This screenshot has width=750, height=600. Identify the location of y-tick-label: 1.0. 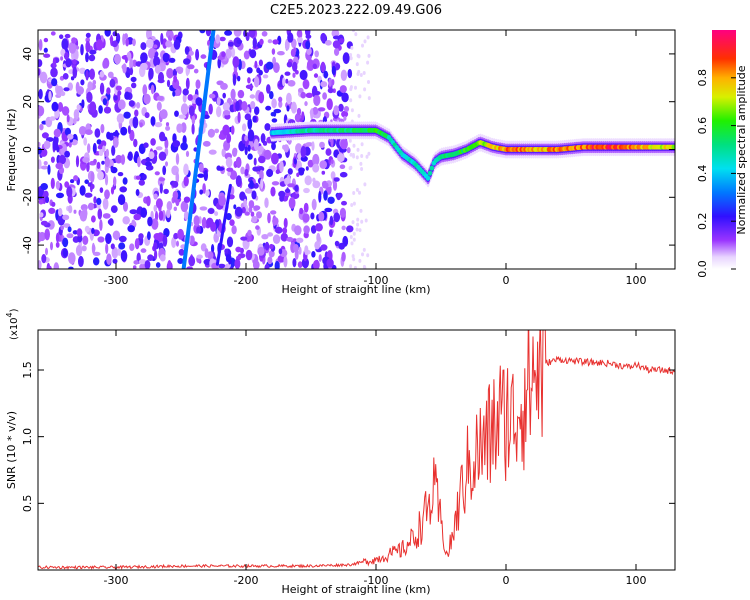
(27, 437).